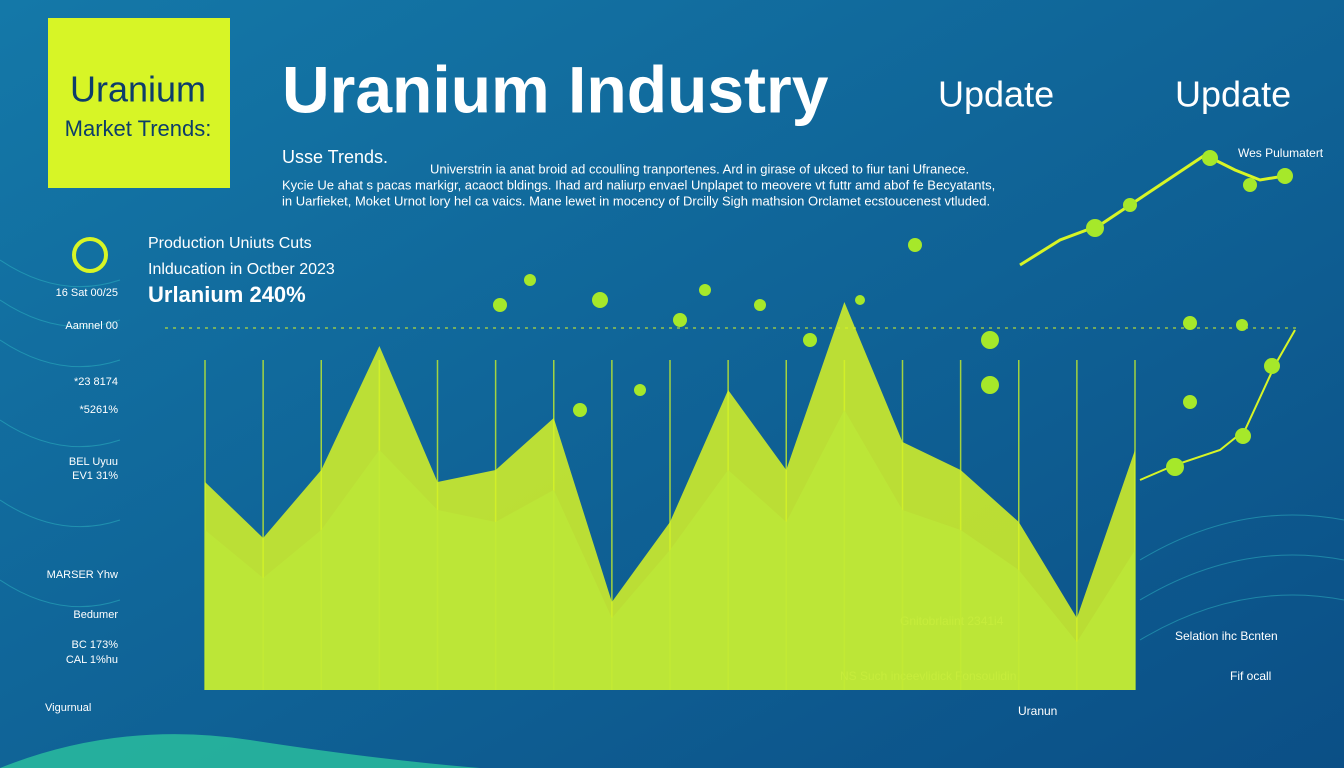 This screenshot has width=1344, height=768. I want to click on side-label: CAL 1%hu, so click(92, 660).